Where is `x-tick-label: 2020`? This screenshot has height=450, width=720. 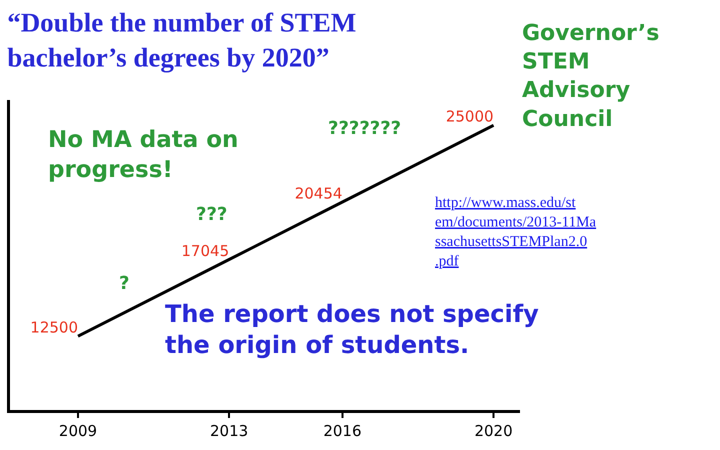 x-tick-label: 2020 is located at coordinates (493, 431).